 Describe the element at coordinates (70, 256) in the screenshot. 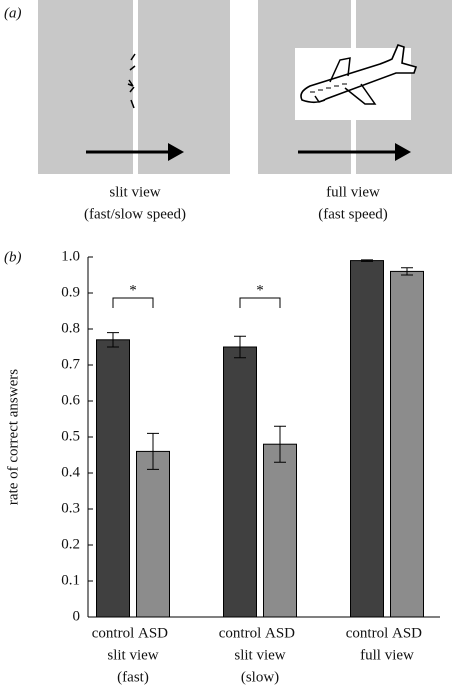

I see `y-tick-label: 1.0` at that location.